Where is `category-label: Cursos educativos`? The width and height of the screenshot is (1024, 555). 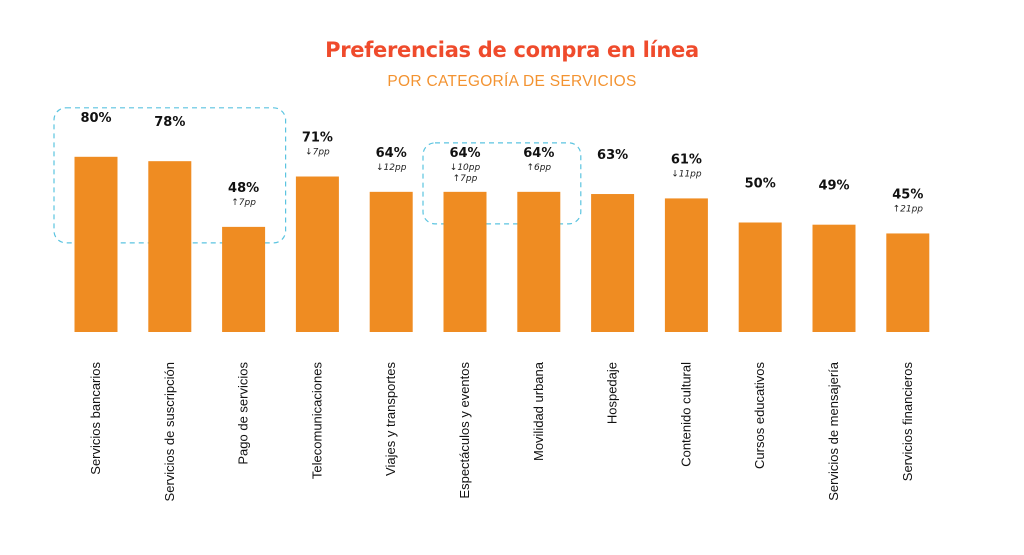
category-label: Cursos educativos is located at coordinates (759, 415).